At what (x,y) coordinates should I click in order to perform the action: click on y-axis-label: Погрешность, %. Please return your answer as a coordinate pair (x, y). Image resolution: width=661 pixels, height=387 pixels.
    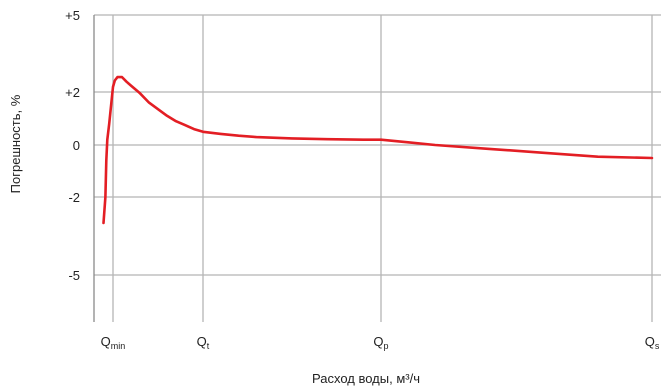
    Looking at the image, I should click on (15, 143).